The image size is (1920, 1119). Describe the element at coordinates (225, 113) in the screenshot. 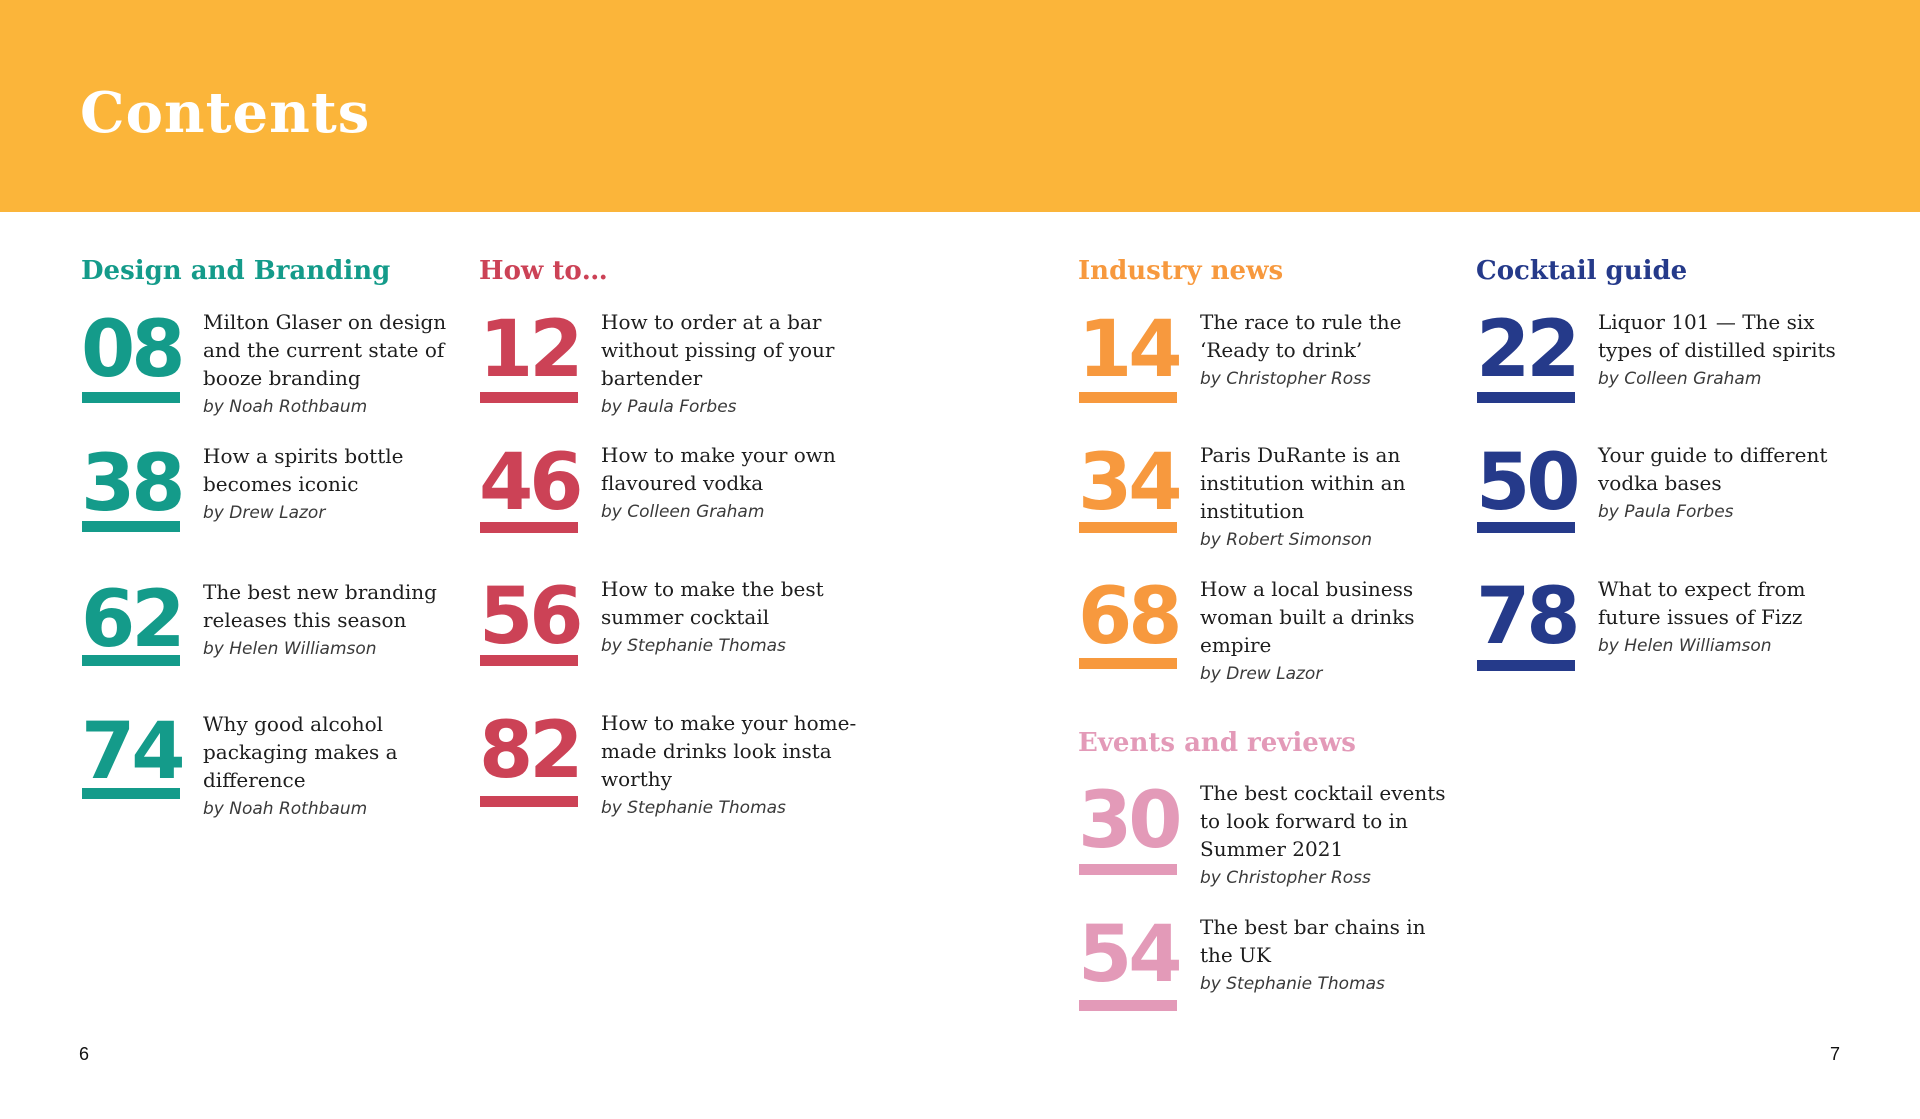

I see `page-title: Contents` at that location.